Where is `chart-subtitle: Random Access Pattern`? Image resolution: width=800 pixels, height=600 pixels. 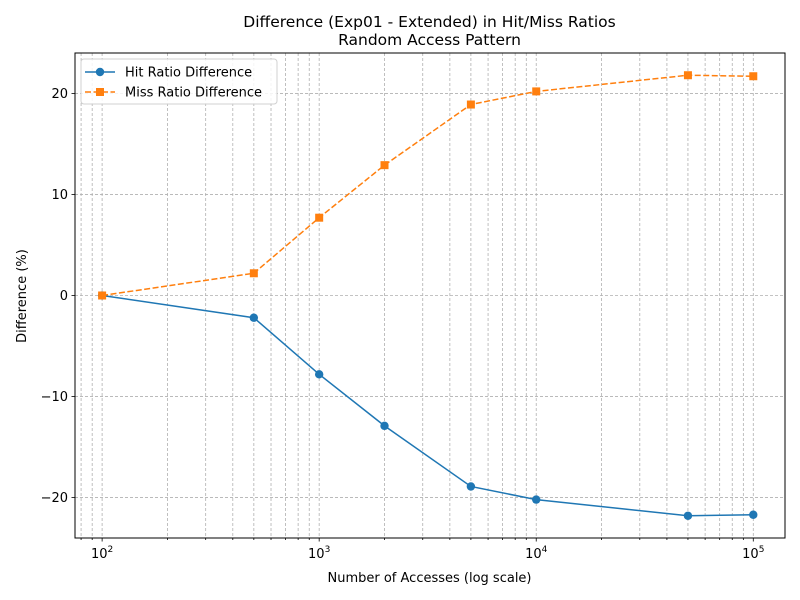
chart-subtitle: Random Access Pattern is located at coordinates (429, 40).